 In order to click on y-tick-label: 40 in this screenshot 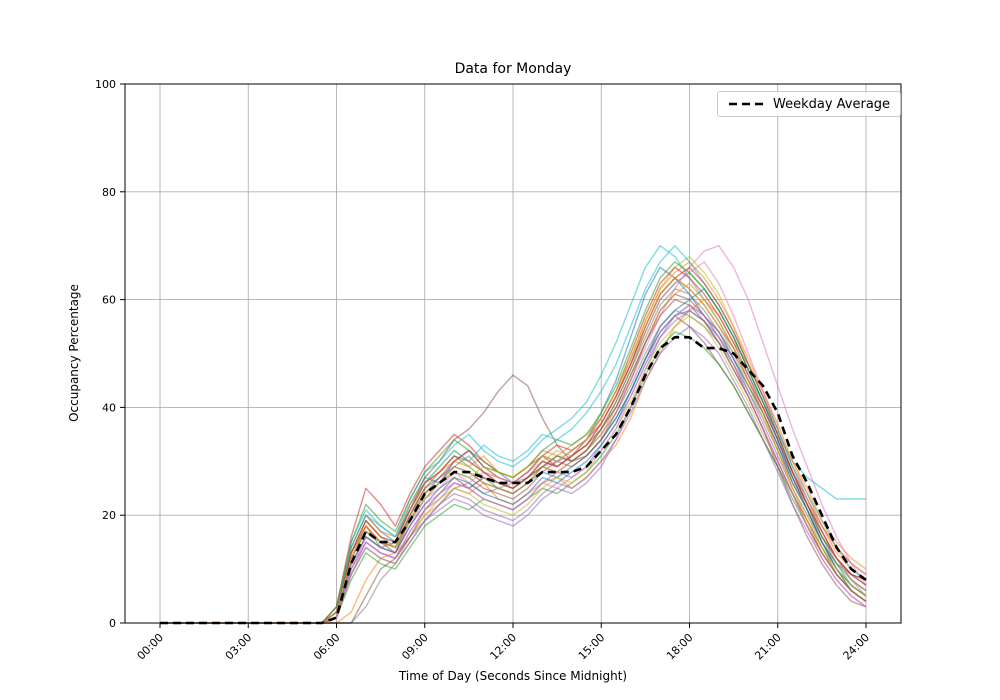, I will do `click(109, 407)`.